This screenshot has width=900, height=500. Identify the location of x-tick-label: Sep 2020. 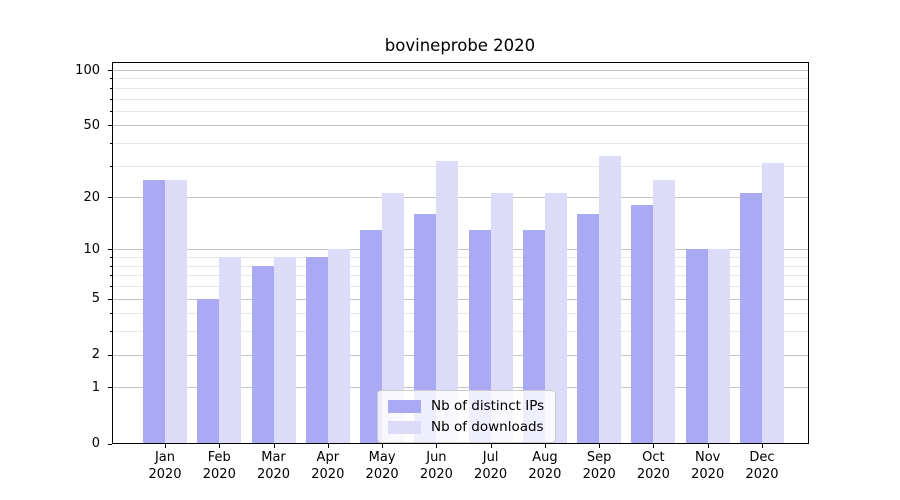
(599, 466).